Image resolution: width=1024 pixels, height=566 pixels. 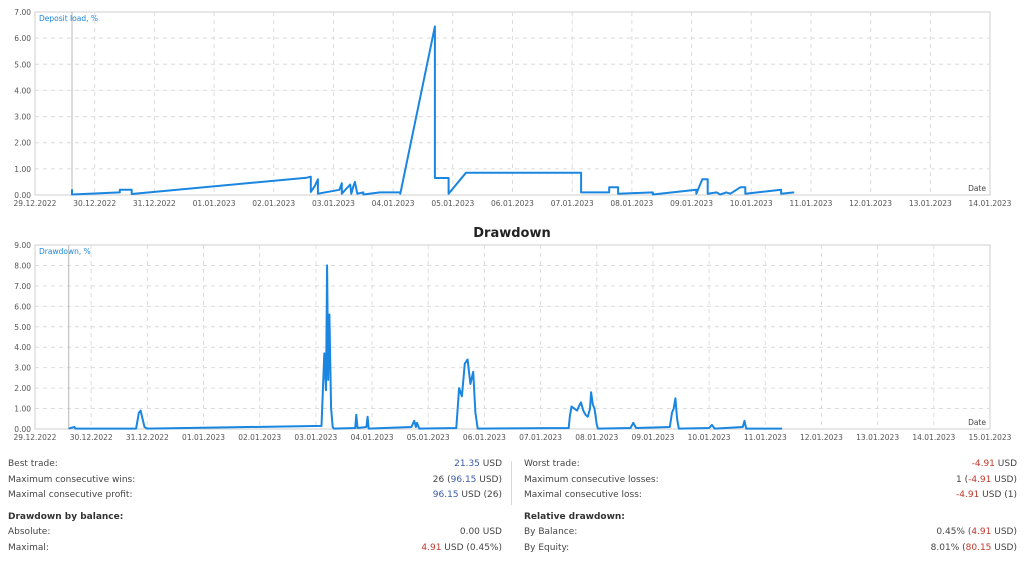 What do you see at coordinates (22, 169) in the screenshot?
I see `y-tick-label: 1.00` at bounding box center [22, 169].